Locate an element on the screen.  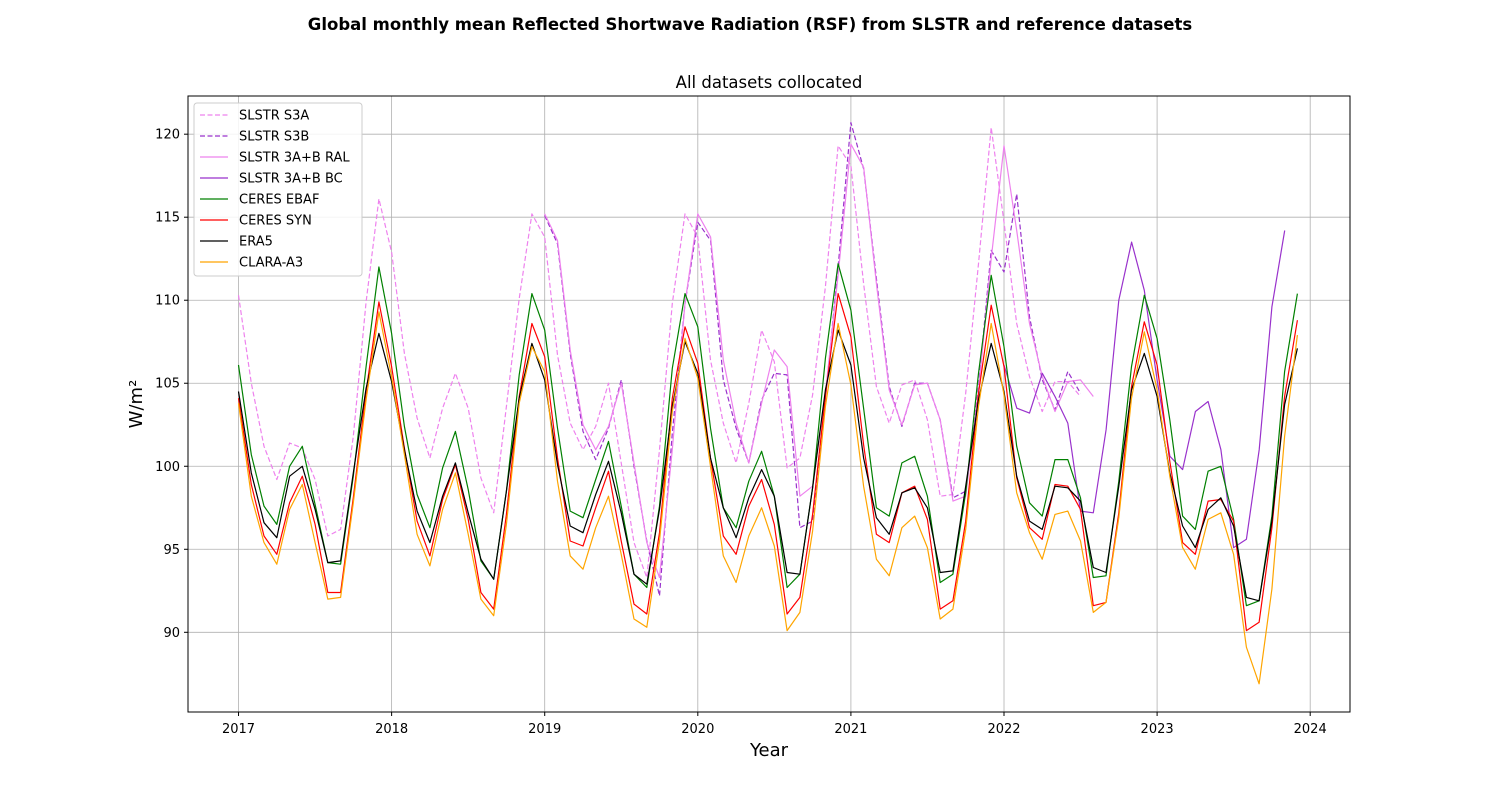
x-tick-label: 2022 is located at coordinates (1003, 729).